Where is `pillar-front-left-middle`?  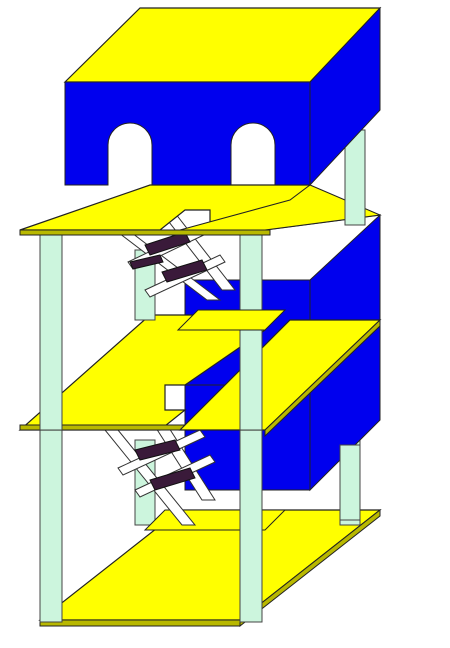 pillar-front-left-middle is located at coordinates (51, 330).